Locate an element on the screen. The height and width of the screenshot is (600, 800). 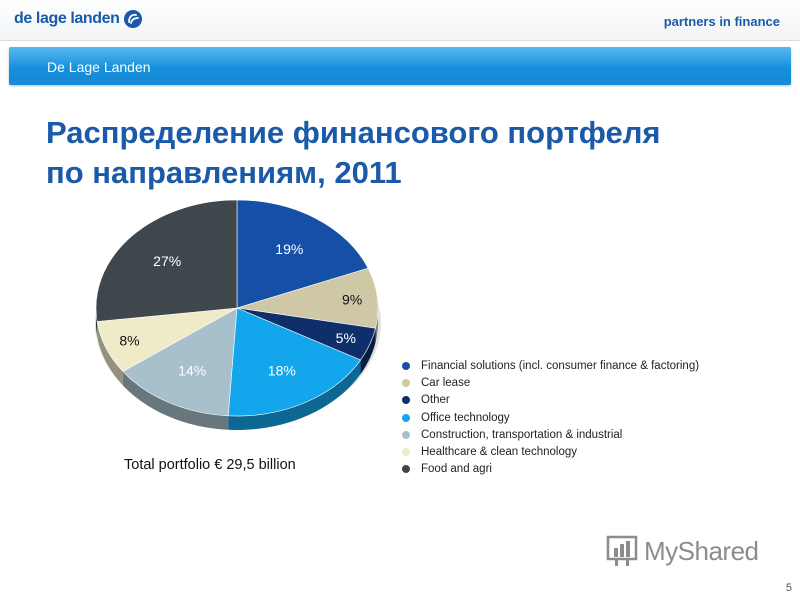
pie-slice-construction-transportation-industrial is located at coordinates (180, 362).